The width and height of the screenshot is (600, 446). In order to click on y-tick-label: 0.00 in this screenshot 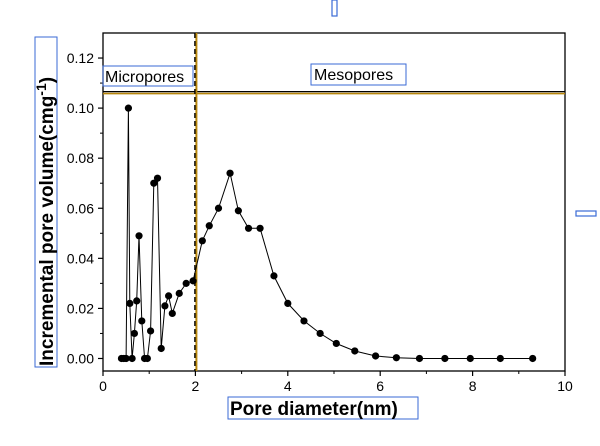, I will do `click(80, 358)`.